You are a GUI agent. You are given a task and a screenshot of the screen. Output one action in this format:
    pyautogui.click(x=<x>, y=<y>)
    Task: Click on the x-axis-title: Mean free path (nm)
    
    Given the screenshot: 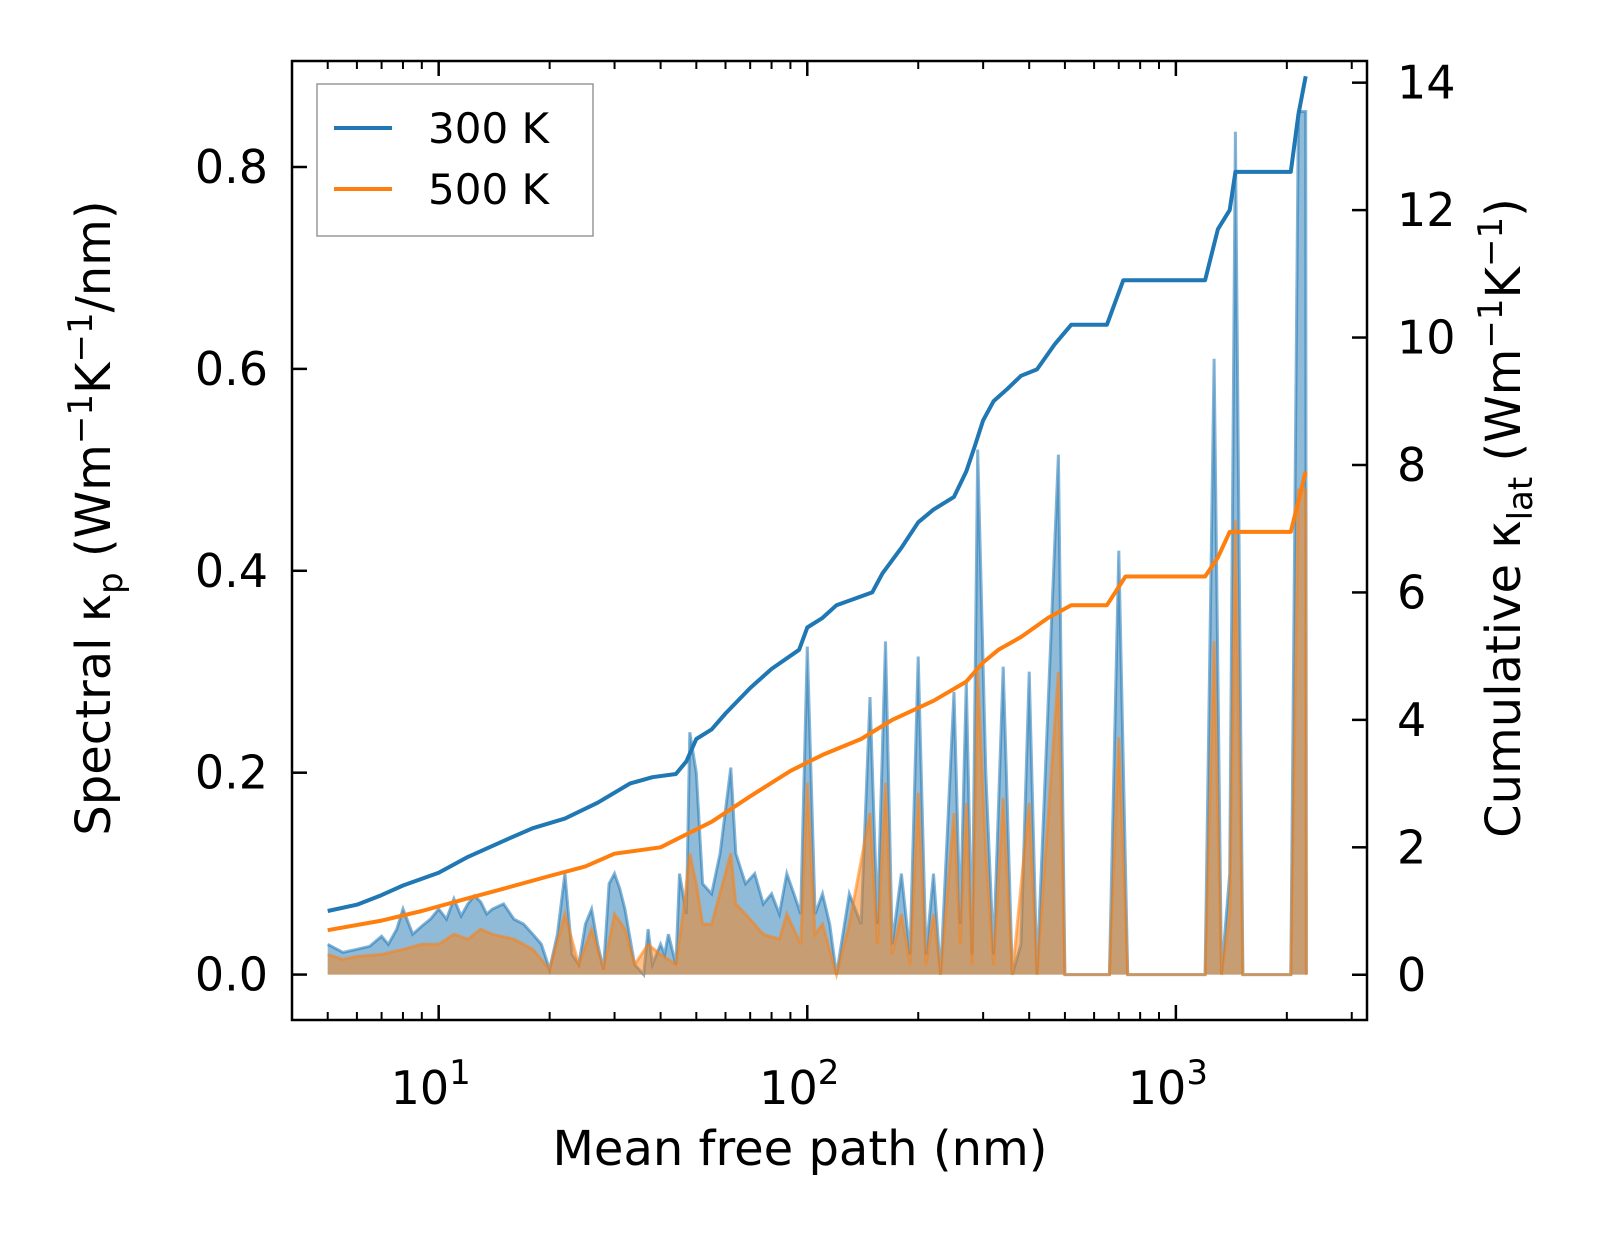 What is the action you would take?
    pyautogui.click(x=800, y=1149)
    